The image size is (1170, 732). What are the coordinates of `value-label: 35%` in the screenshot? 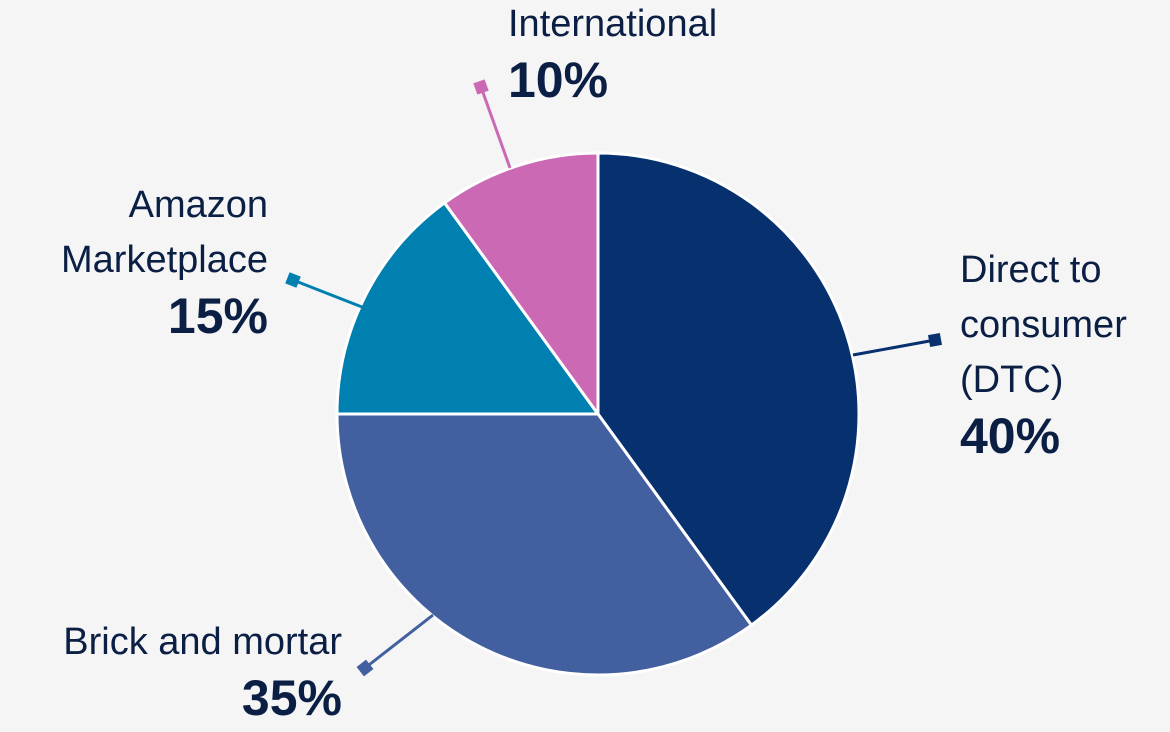 It's located at (291, 698).